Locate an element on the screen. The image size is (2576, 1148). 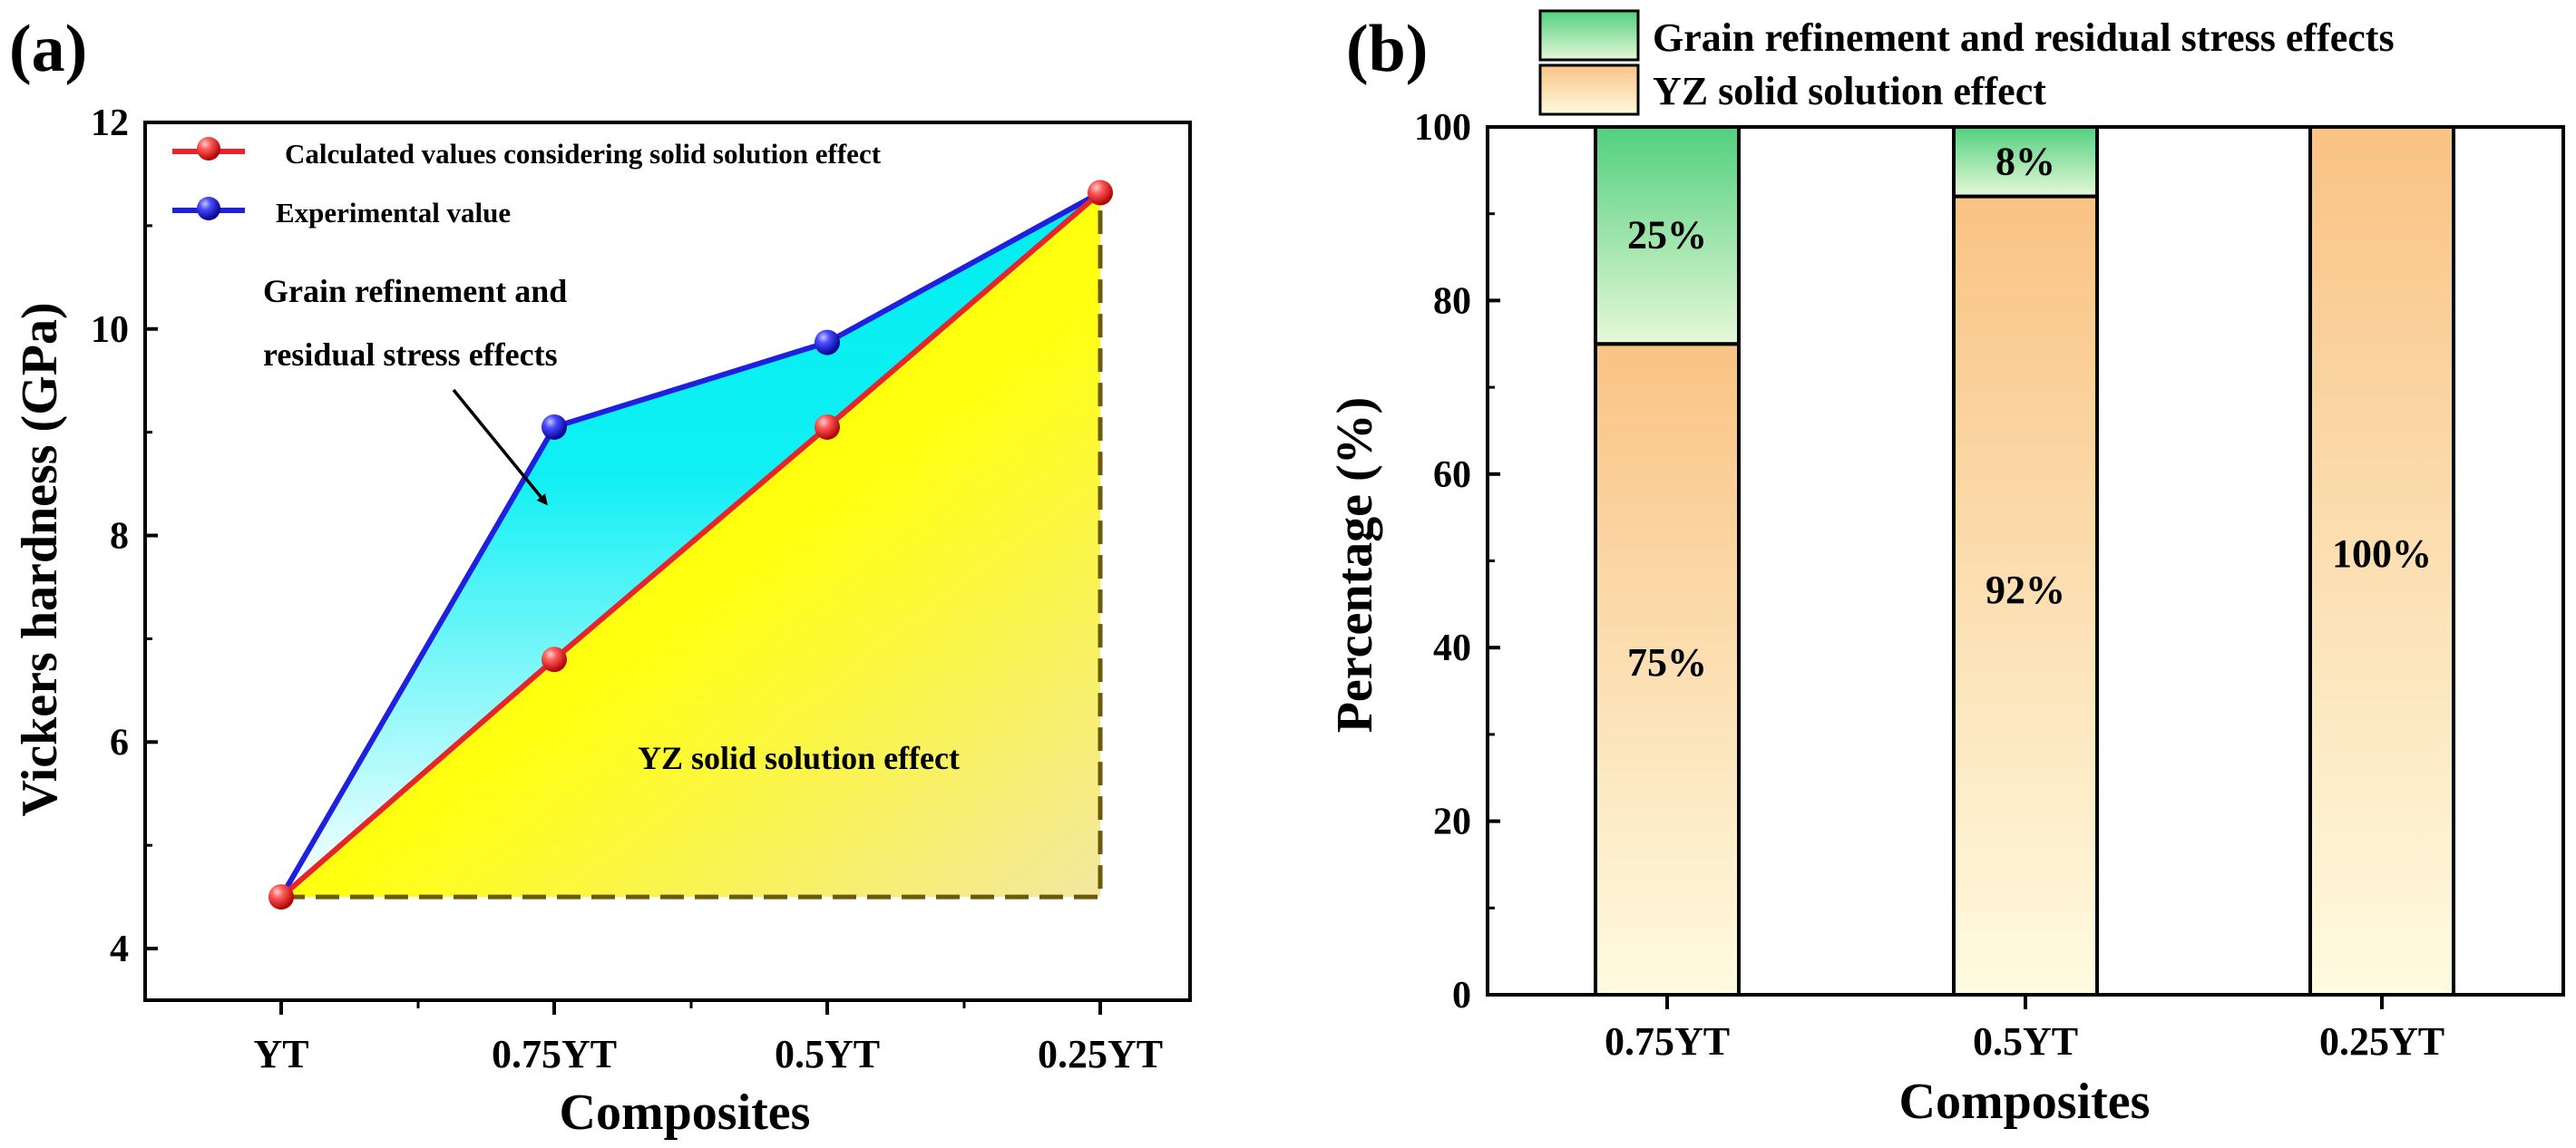
bar-label-grain: 25% is located at coordinates (1667, 235).